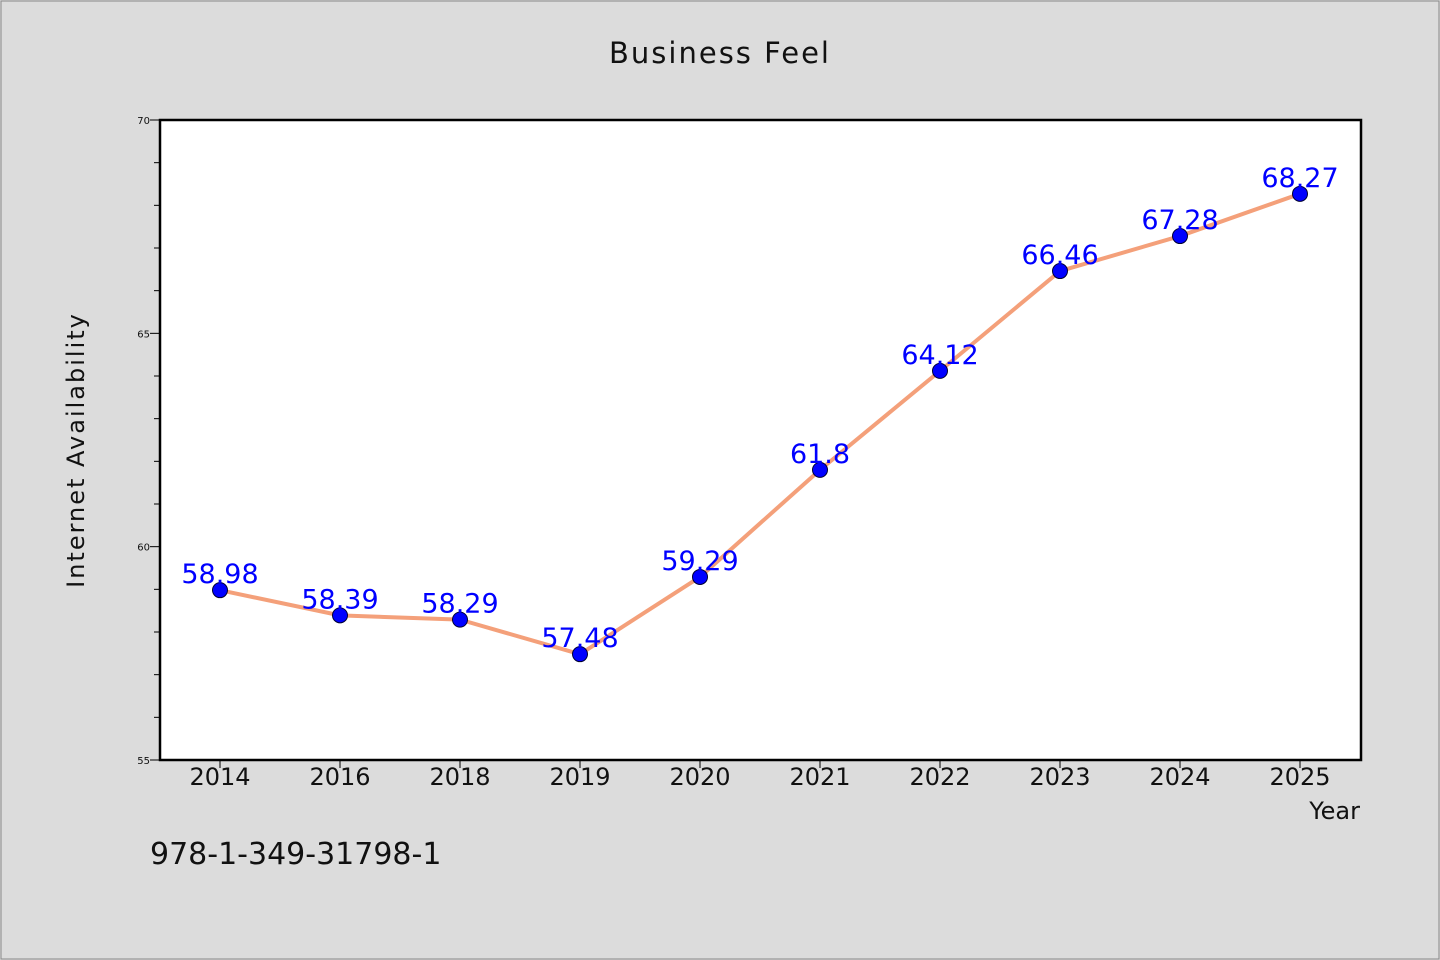  What do you see at coordinates (143, 121) in the screenshot?
I see `y-tick-label: 70` at bounding box center [143, 121].